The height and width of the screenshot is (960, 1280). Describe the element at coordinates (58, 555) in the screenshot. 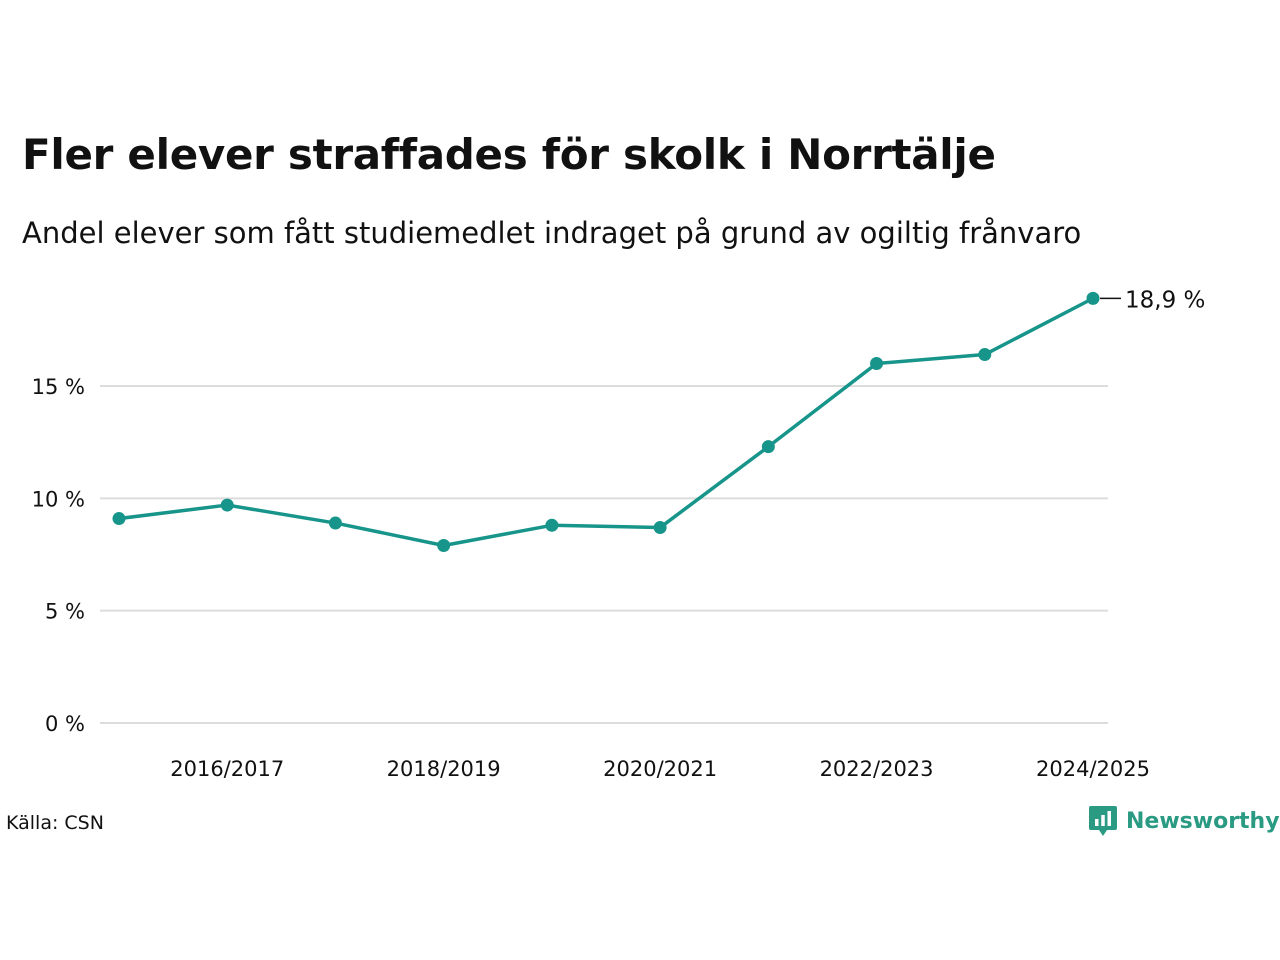

I see `y-axis-ticks: 0 % 5 % 10 % 15 %` at that location.